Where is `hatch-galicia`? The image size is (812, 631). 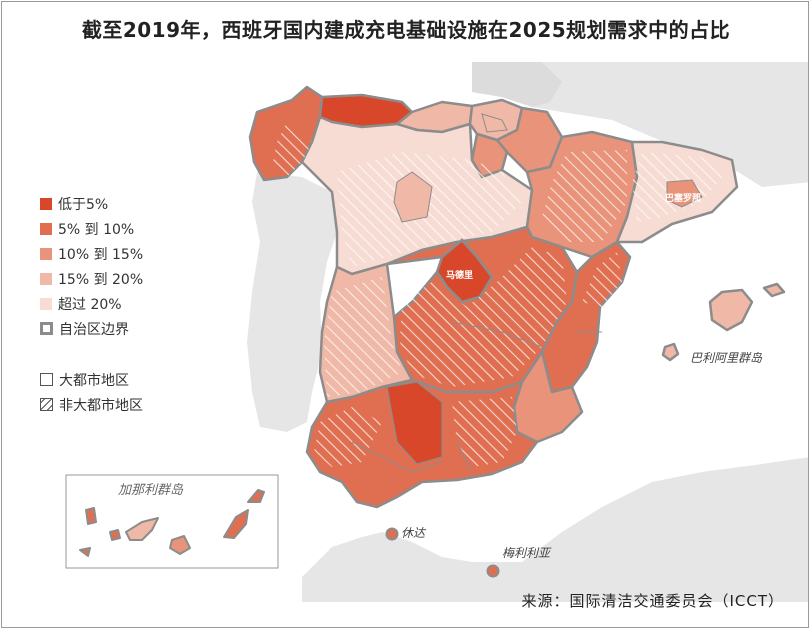 hatch-galicia is located at coordinates (292, 149).